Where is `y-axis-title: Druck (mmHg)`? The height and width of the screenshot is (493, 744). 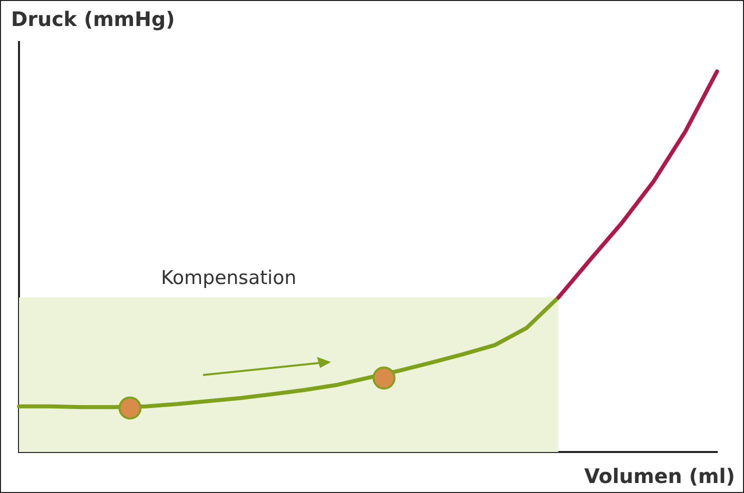
y-axis-title: Druck (mmHg) is located at coordinates (93, 19).